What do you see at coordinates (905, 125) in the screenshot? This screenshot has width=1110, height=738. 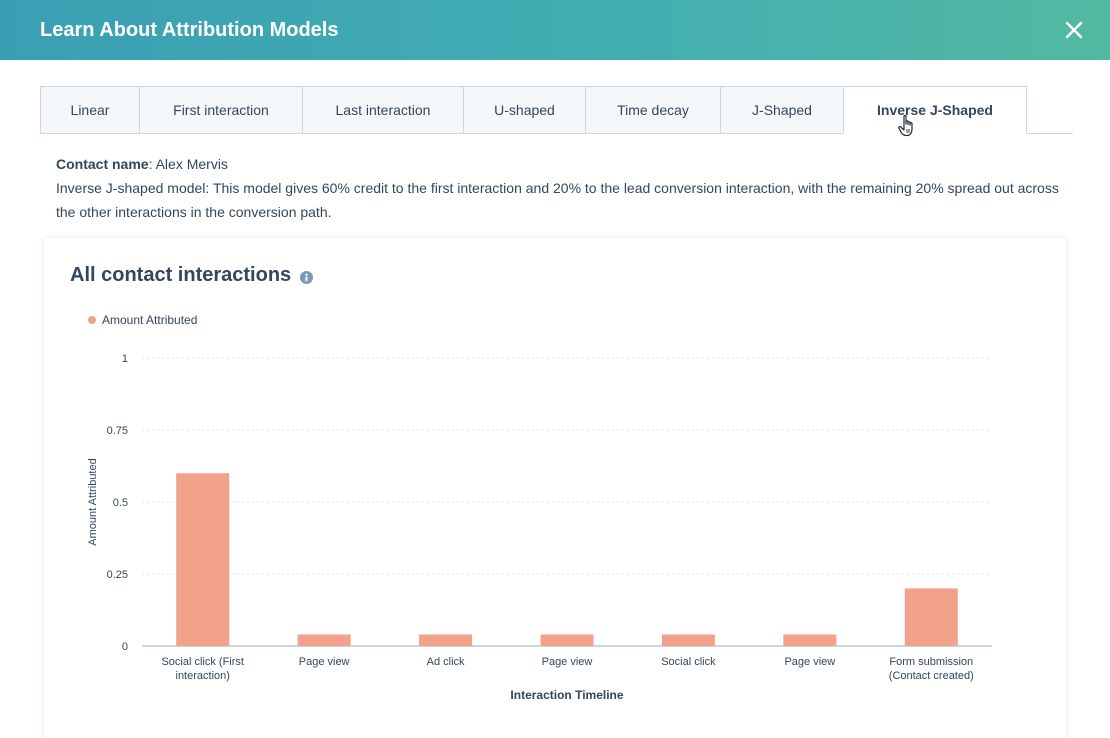 I see `hand-pointer-icon` at bounding box center [905, 125].